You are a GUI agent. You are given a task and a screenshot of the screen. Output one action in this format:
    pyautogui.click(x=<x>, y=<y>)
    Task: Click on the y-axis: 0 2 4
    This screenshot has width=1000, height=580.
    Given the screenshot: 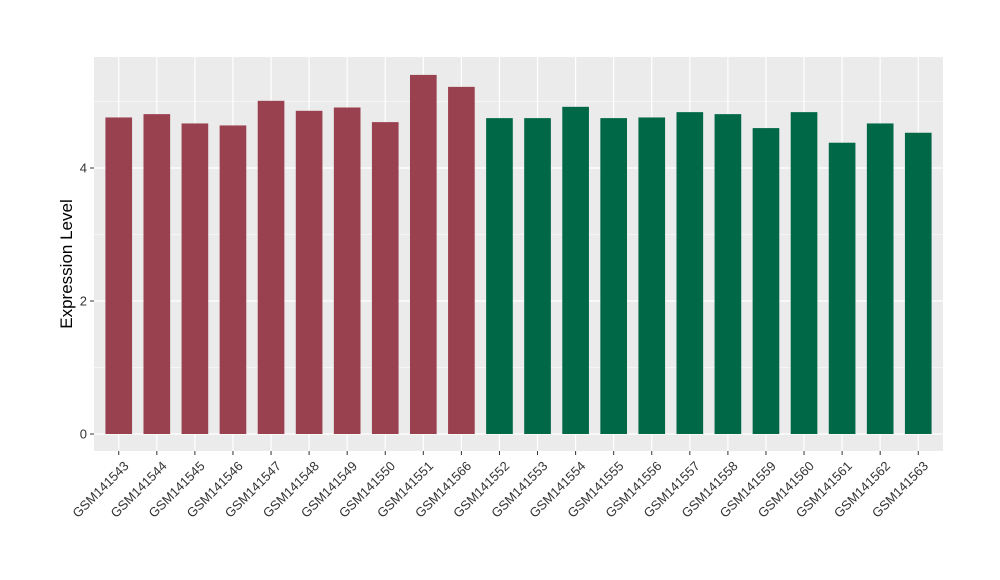 What is the action you would take?
    pyautogui.click(x=87, y=301)
    